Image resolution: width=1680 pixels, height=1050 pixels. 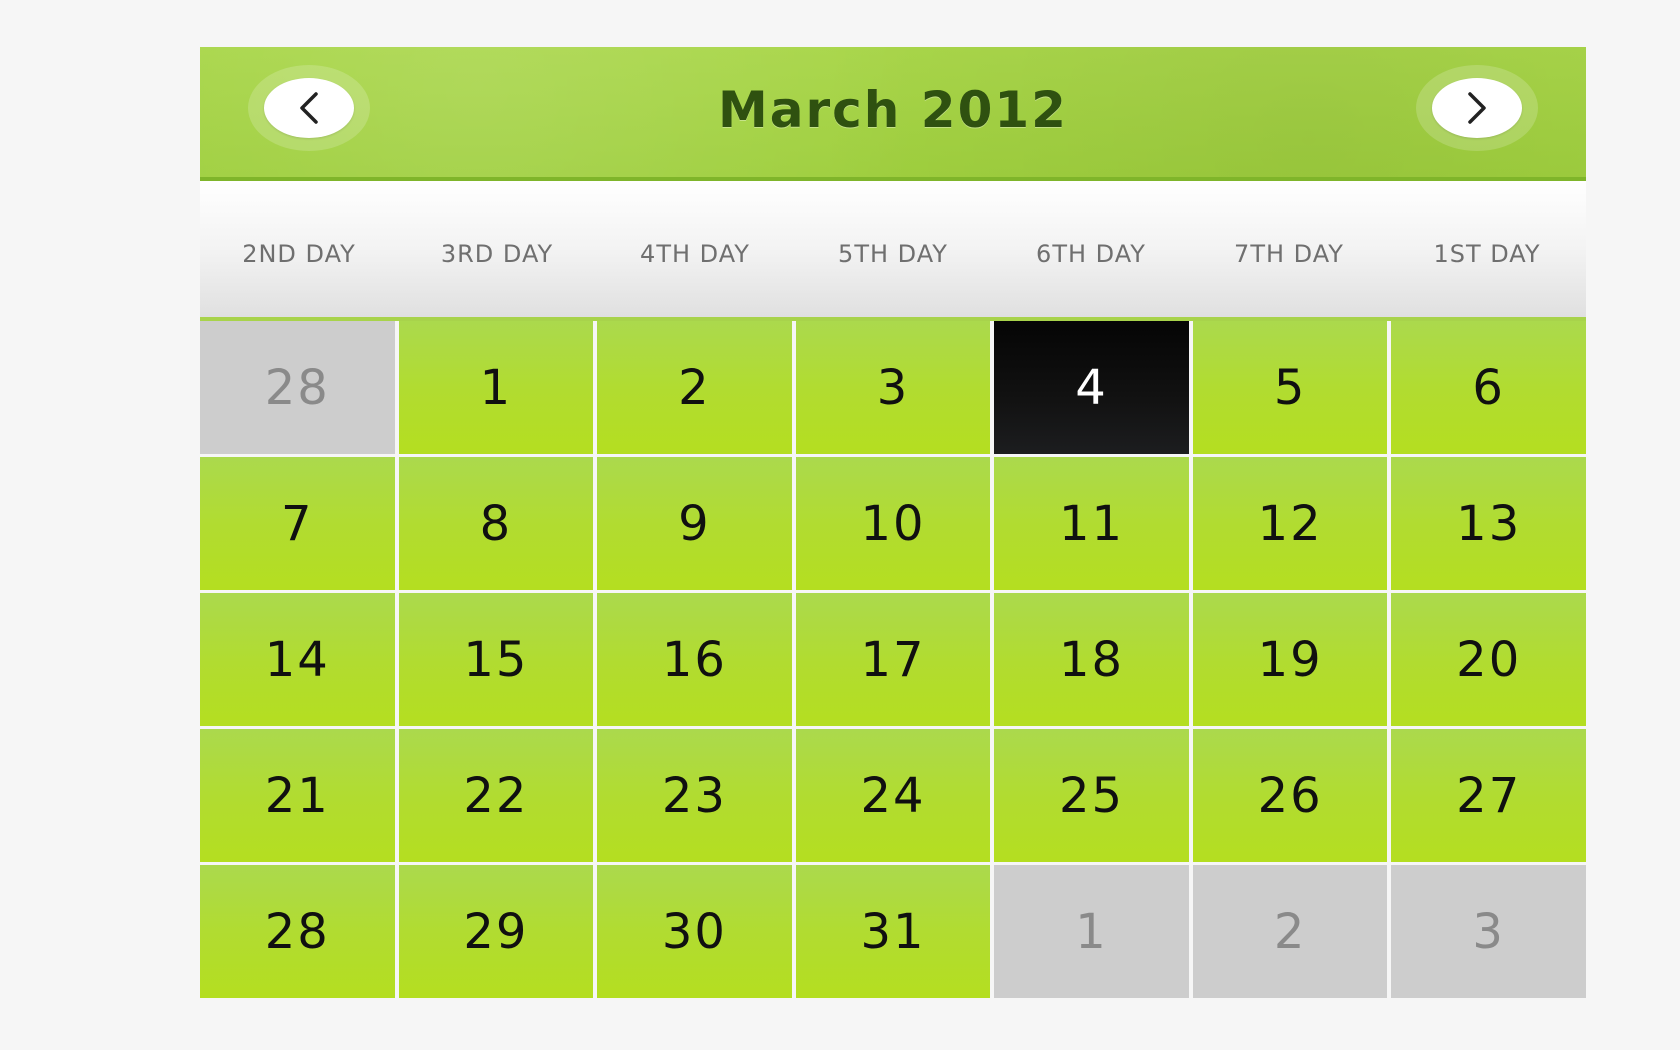 I want to click on chevron-left-icon, so click(x=309, y=108).